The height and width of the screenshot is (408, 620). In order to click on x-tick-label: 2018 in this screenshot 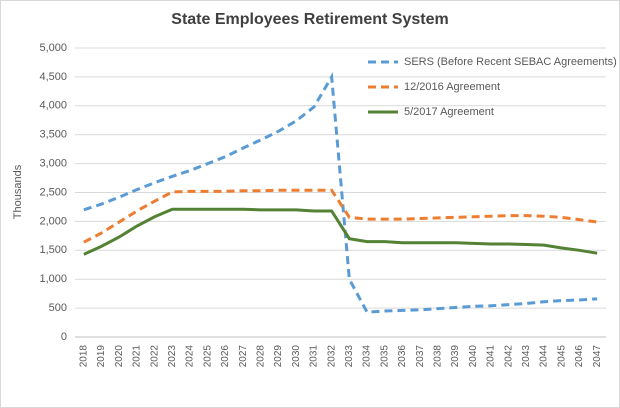, I will do `click(83, 356)`.